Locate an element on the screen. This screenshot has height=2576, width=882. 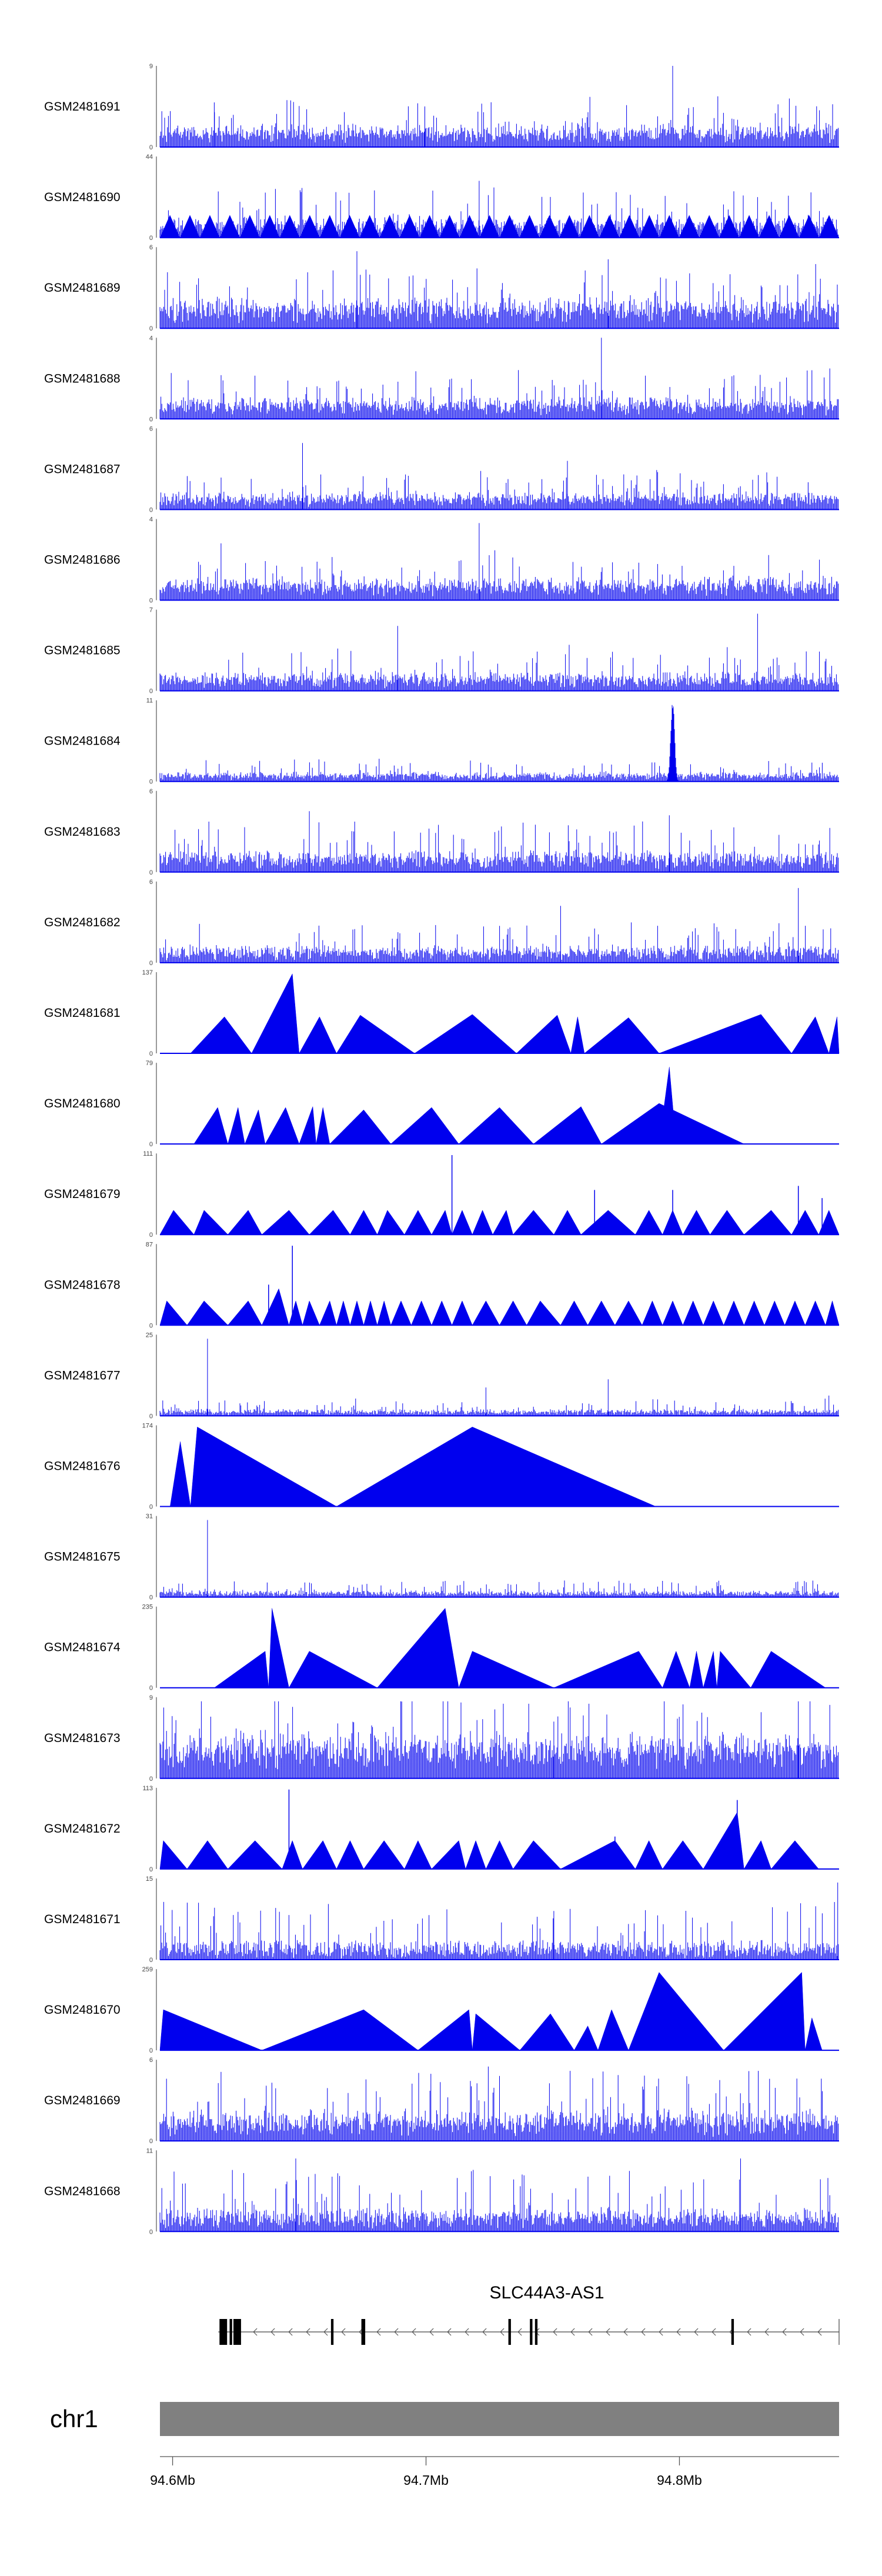
track-GSM2481678: GSM2481678 87 0 is located at coordinates (442, 1285).